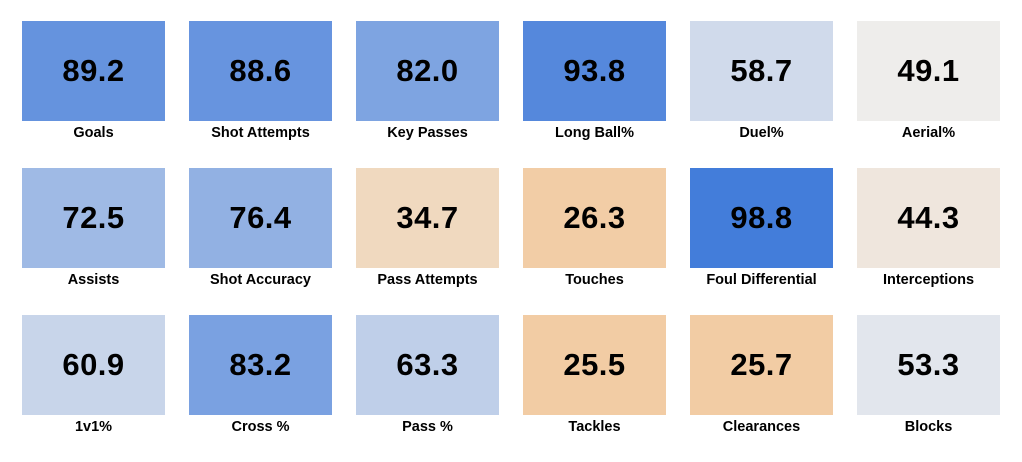 The width and height of the screenshot is (1022, 462). I want to click on cell-value-label: 25.7, so click(761, 364).